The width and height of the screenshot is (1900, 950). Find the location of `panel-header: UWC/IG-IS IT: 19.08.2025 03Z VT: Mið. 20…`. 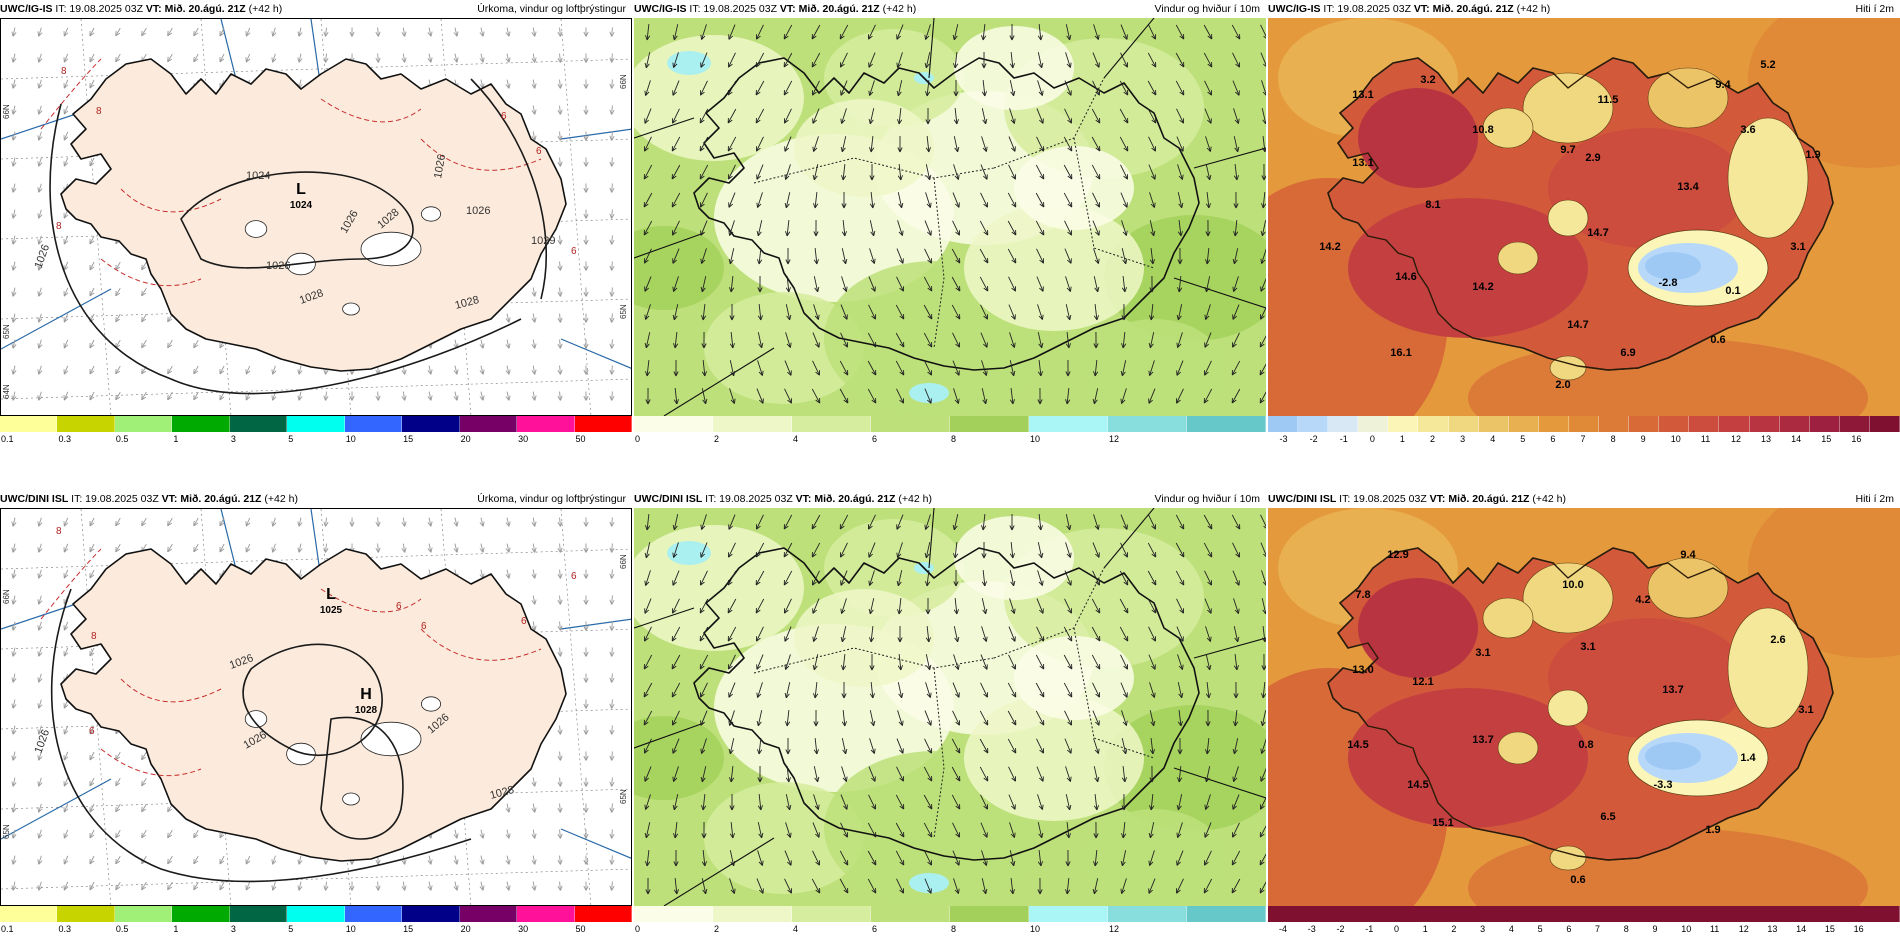

panel-header: UWC/IG-IS IT: 19.08.2025 03Z VT: Mið. 20… is located at coordinates (950, 9).